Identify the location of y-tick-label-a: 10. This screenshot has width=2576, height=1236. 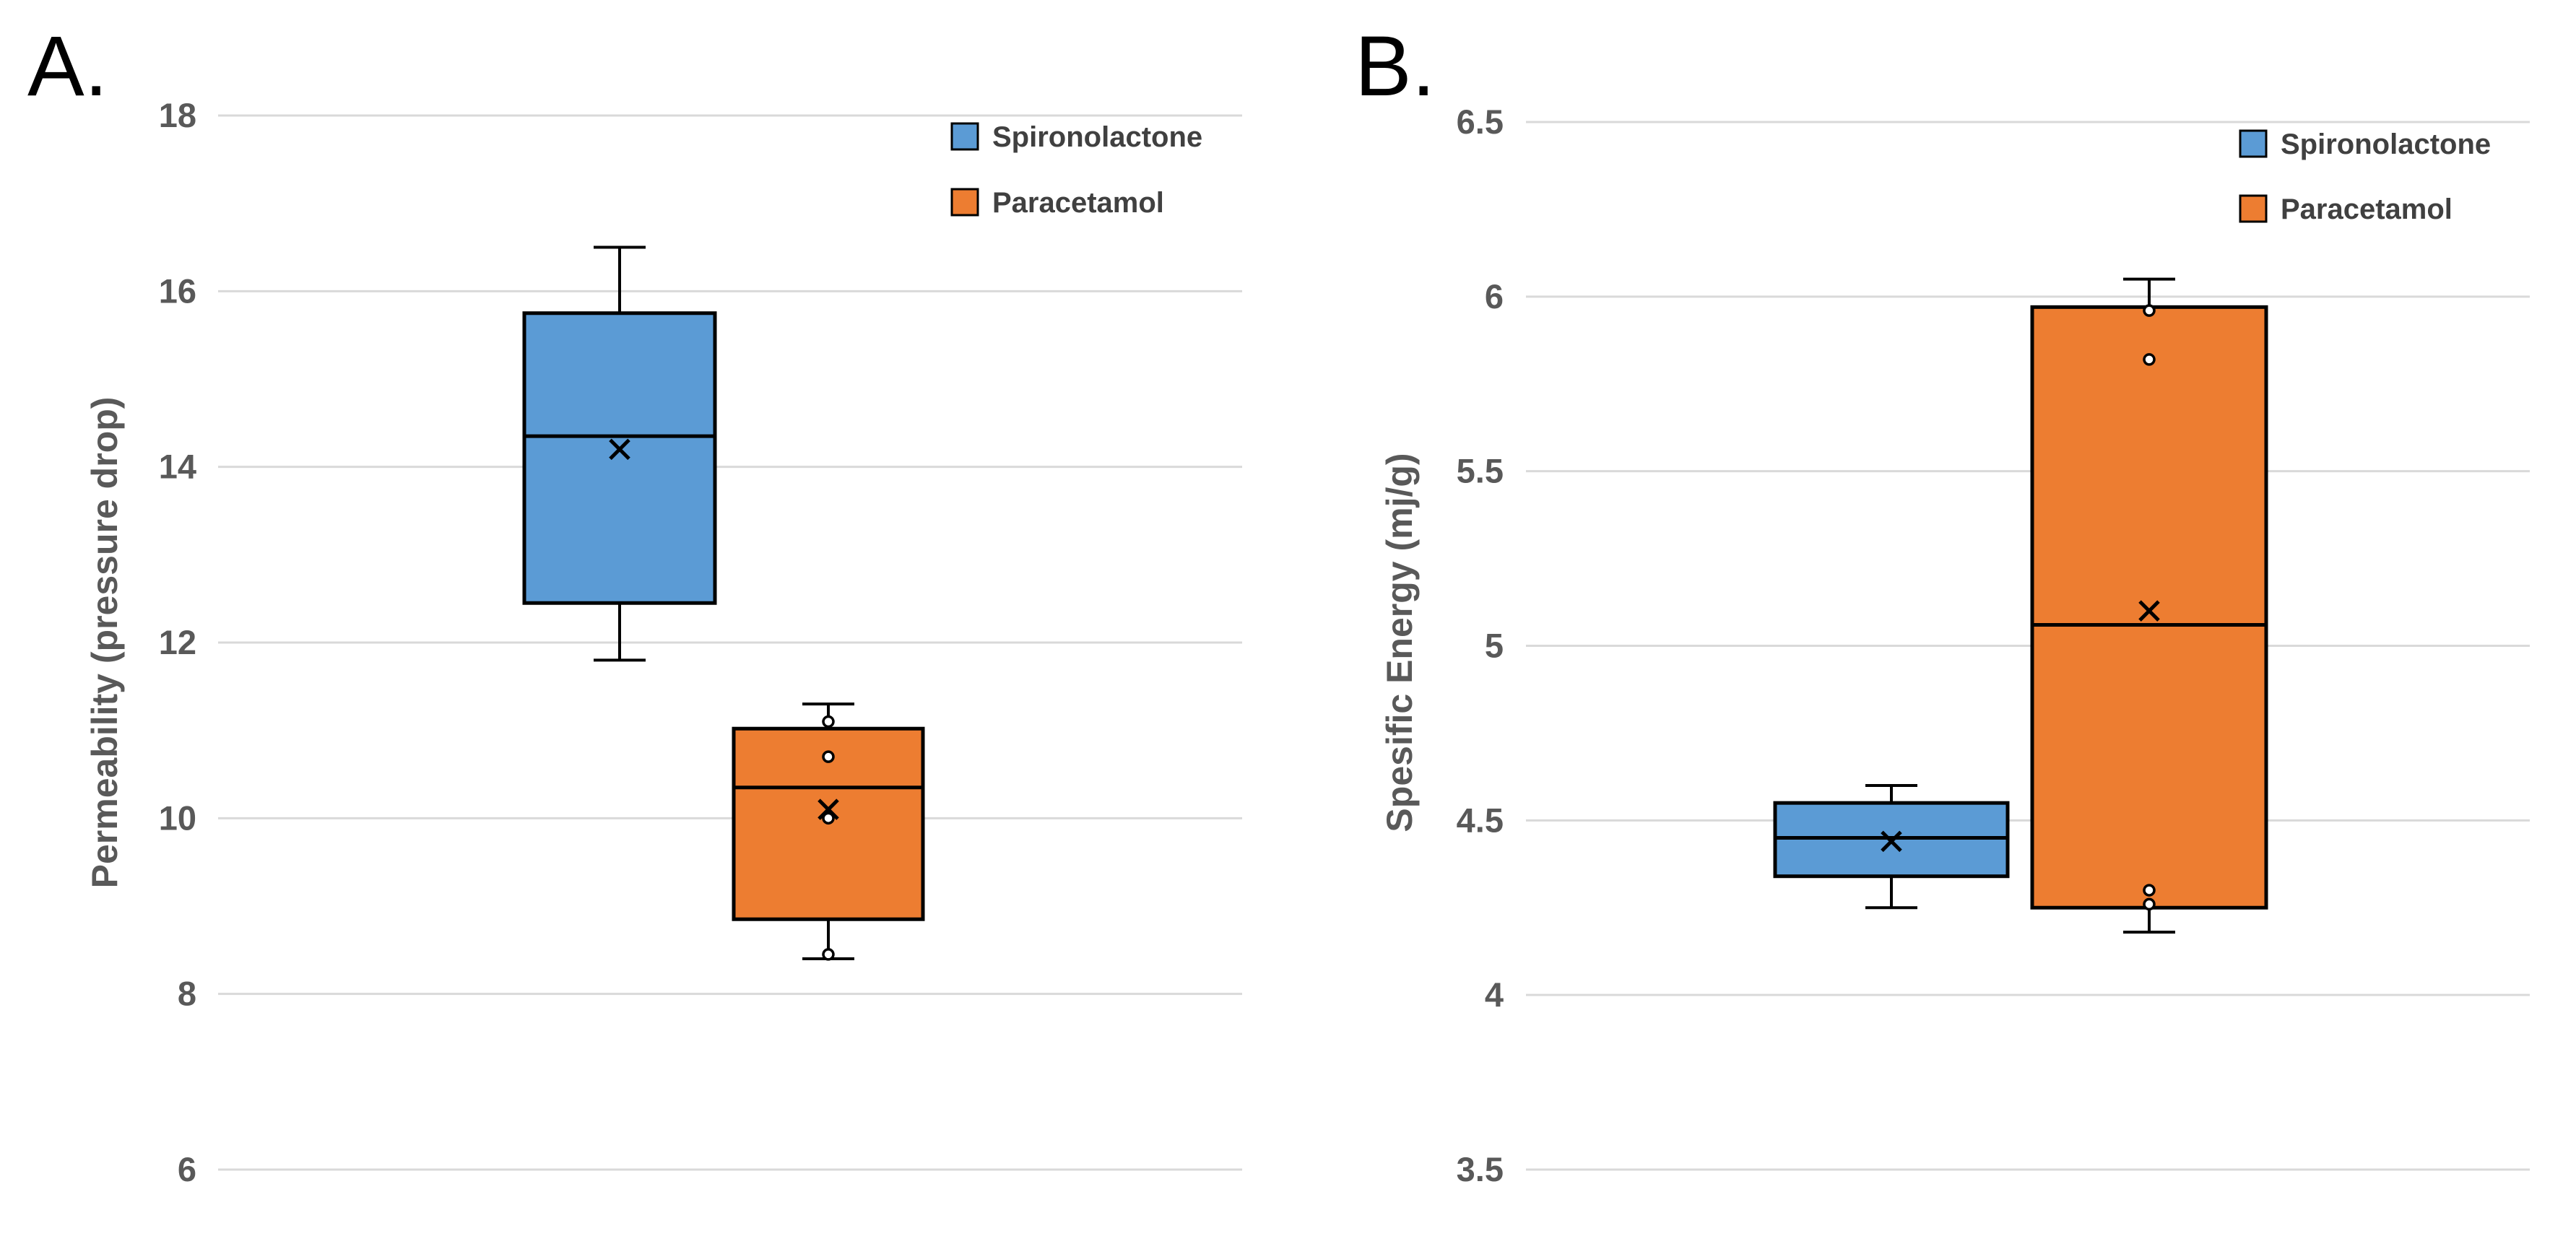
(177, 817).